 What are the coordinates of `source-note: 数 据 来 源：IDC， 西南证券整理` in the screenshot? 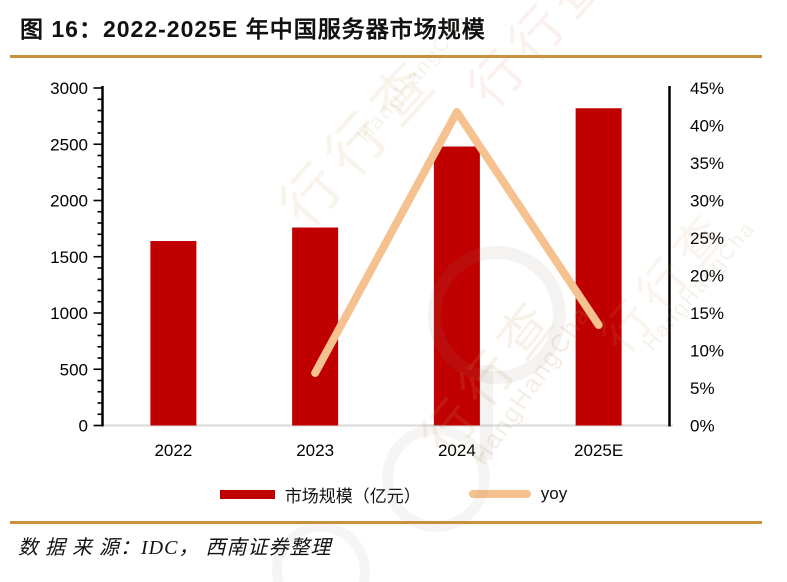 It's located at (175, 548).